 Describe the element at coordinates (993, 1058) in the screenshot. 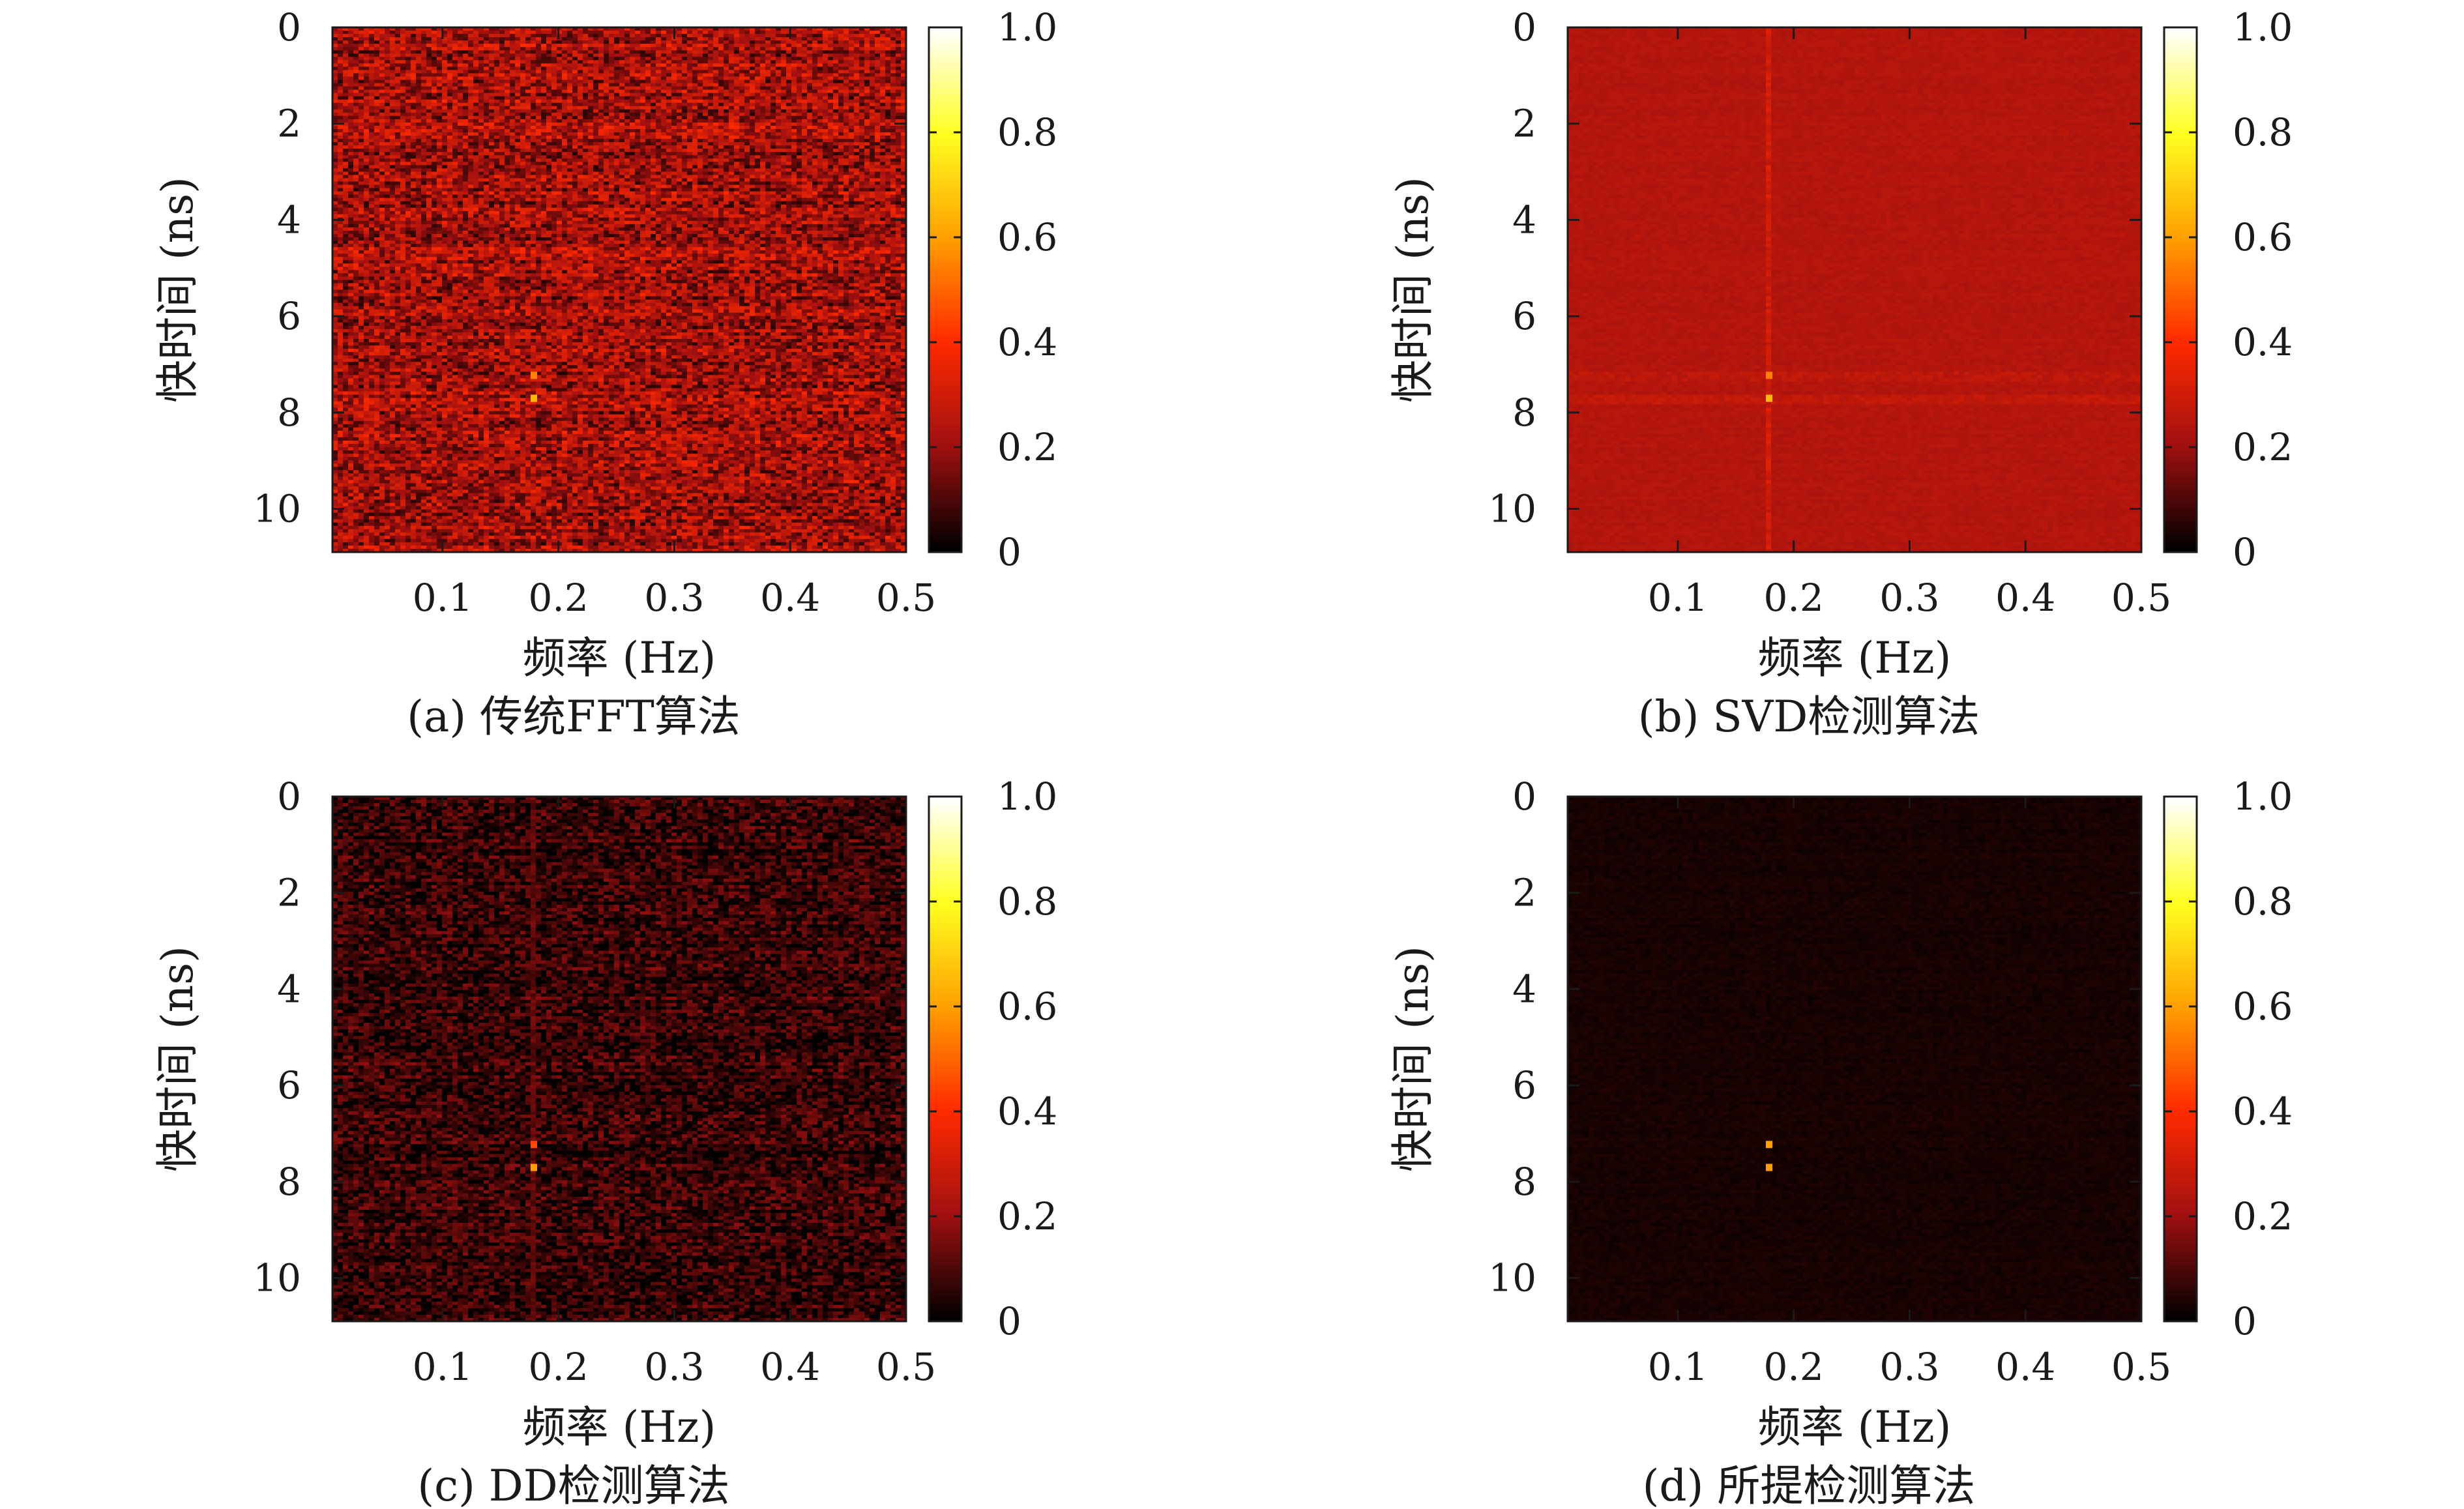

I see `colorbar-3: 0 0.2 0.4 0.6 0.8 1.0` at that location.